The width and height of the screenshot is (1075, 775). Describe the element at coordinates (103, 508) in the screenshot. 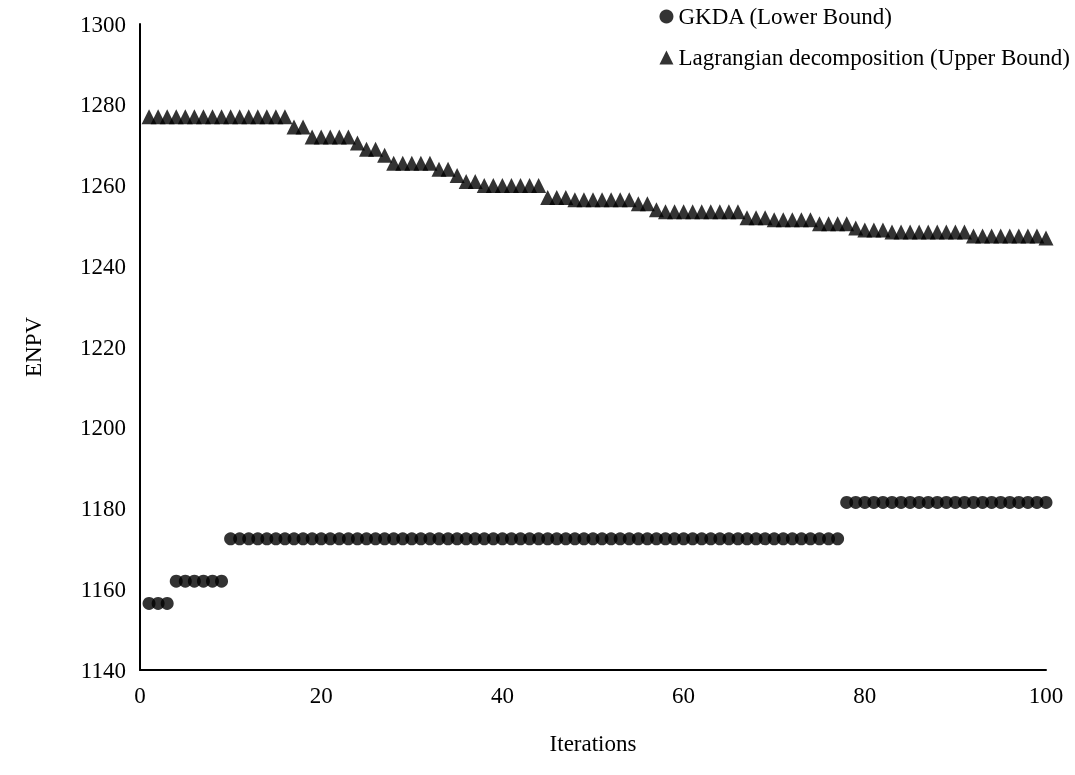

I see `y-tick-label: 1180` at that location.